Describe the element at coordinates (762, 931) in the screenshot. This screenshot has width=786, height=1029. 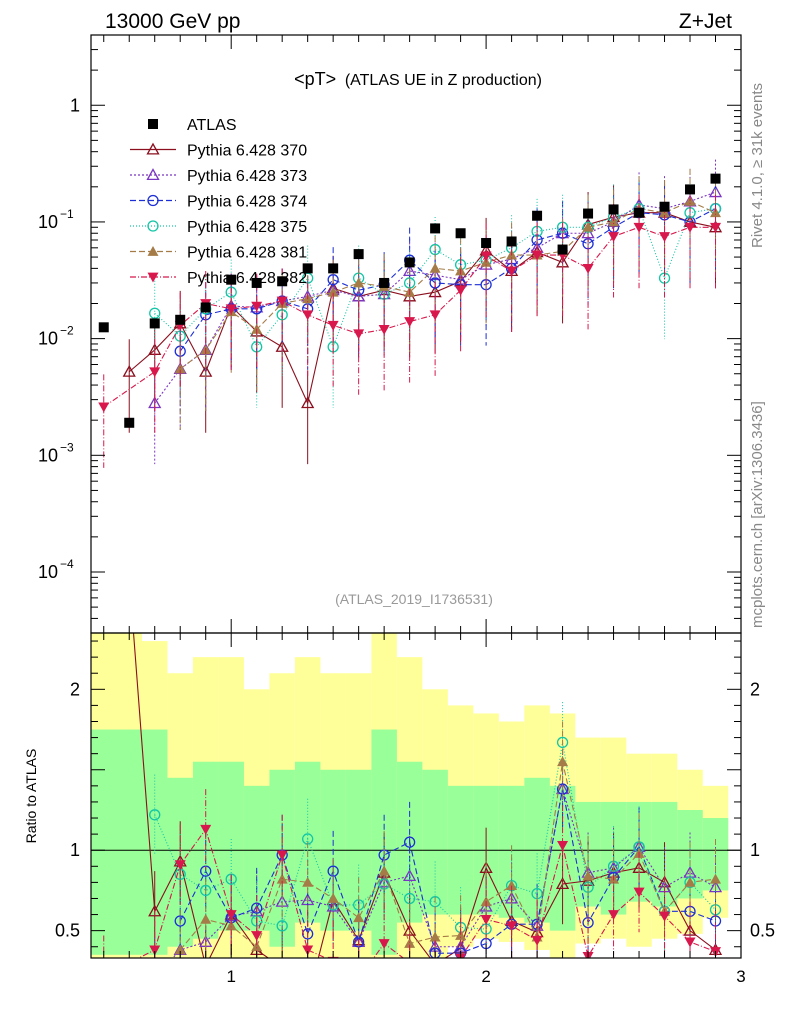
I see `ratio-y-tick-label-right: 0.5` at that location.